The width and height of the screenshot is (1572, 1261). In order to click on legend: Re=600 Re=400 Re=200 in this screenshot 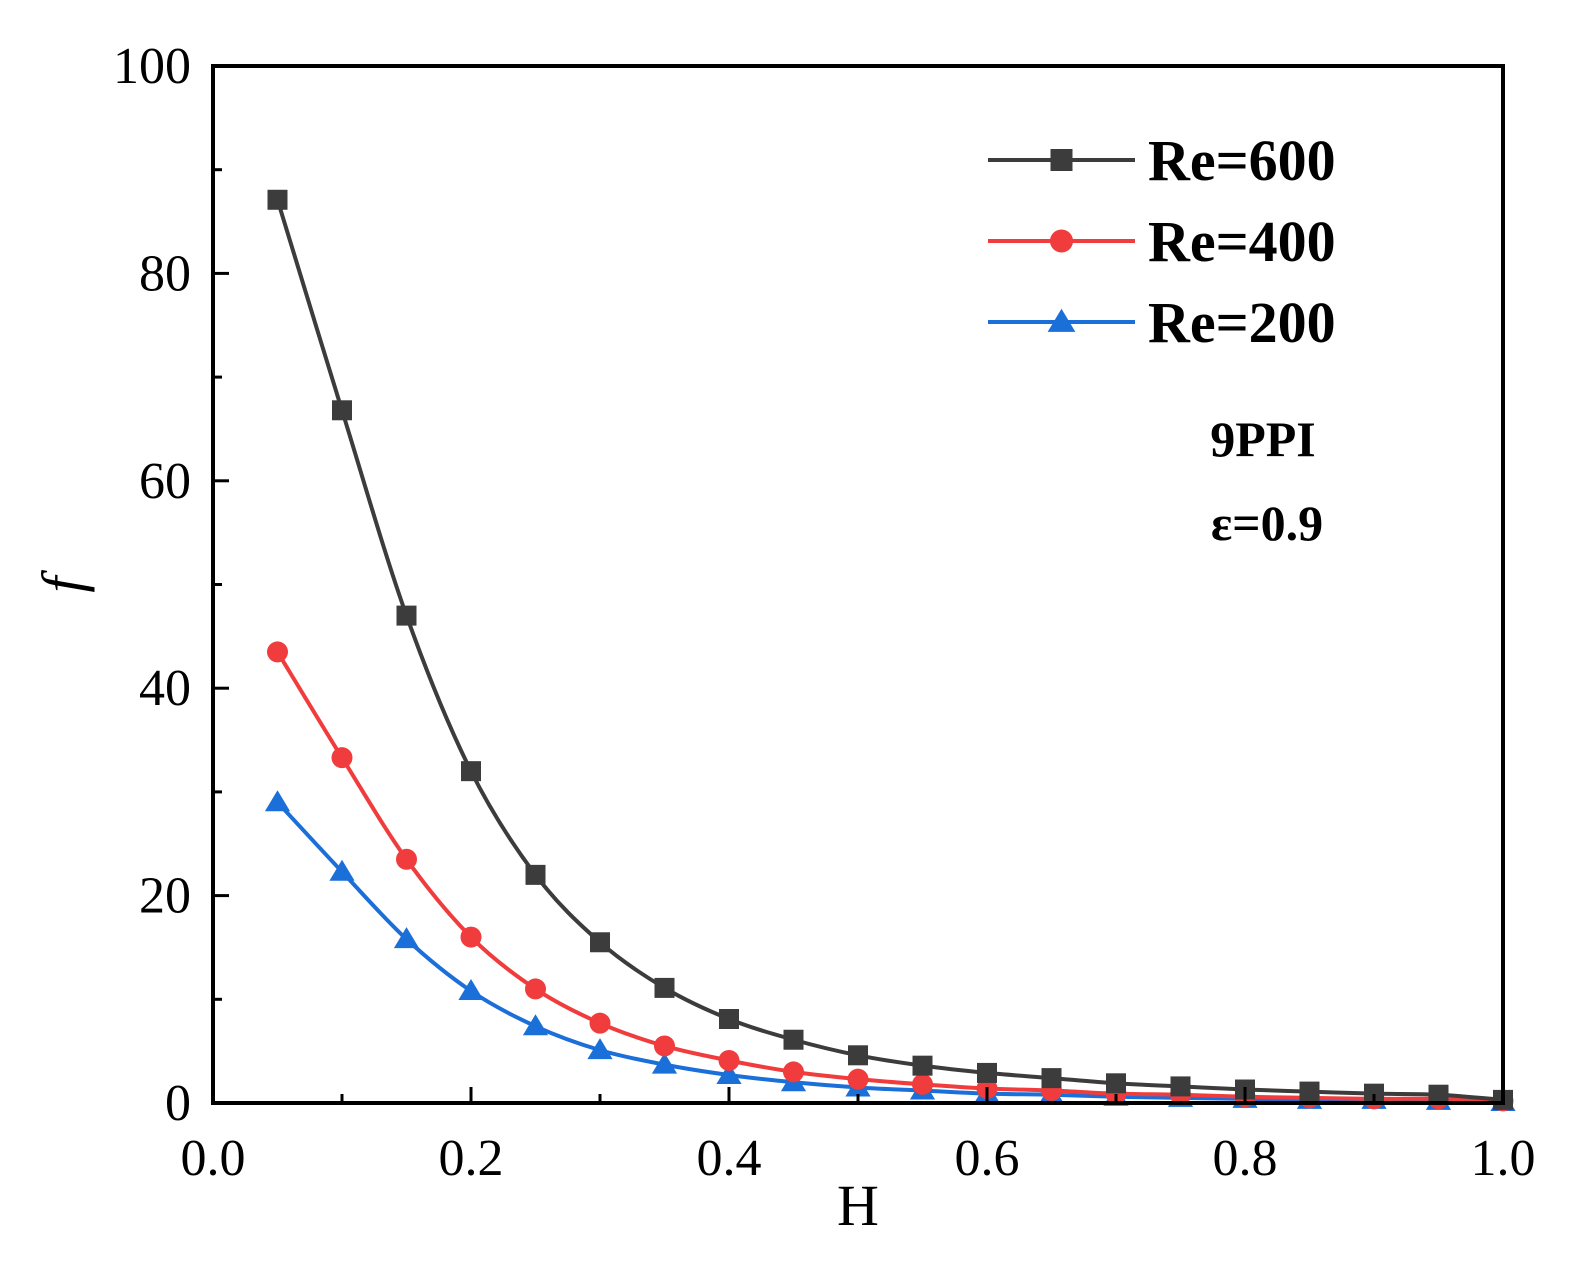, I will do `click(1162, 241)`.